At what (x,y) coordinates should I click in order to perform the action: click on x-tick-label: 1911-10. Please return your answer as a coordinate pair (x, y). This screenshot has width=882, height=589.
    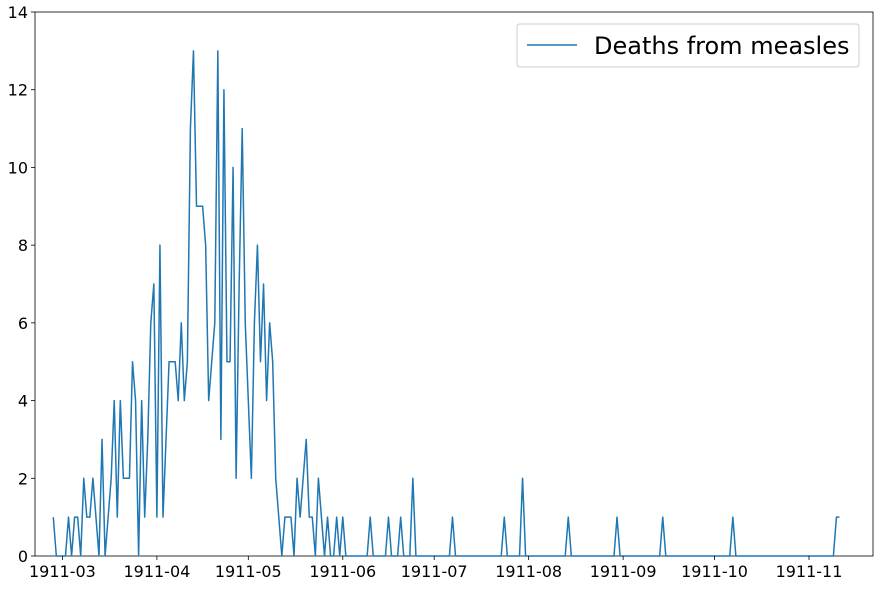
    Looking at the image, I should click on (714, 571).